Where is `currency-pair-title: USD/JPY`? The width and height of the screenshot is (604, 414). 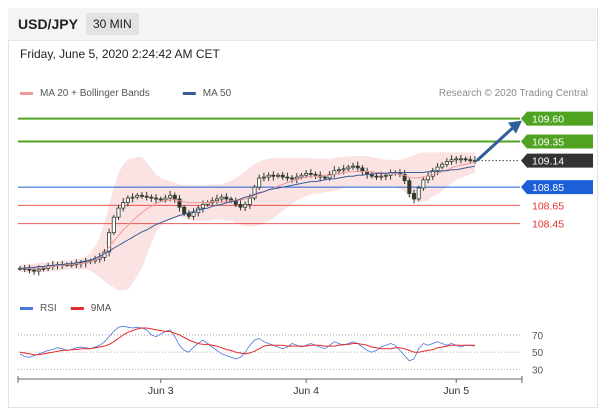
currency-pair-title: USD/JPY is located at coordinates (48, 24).